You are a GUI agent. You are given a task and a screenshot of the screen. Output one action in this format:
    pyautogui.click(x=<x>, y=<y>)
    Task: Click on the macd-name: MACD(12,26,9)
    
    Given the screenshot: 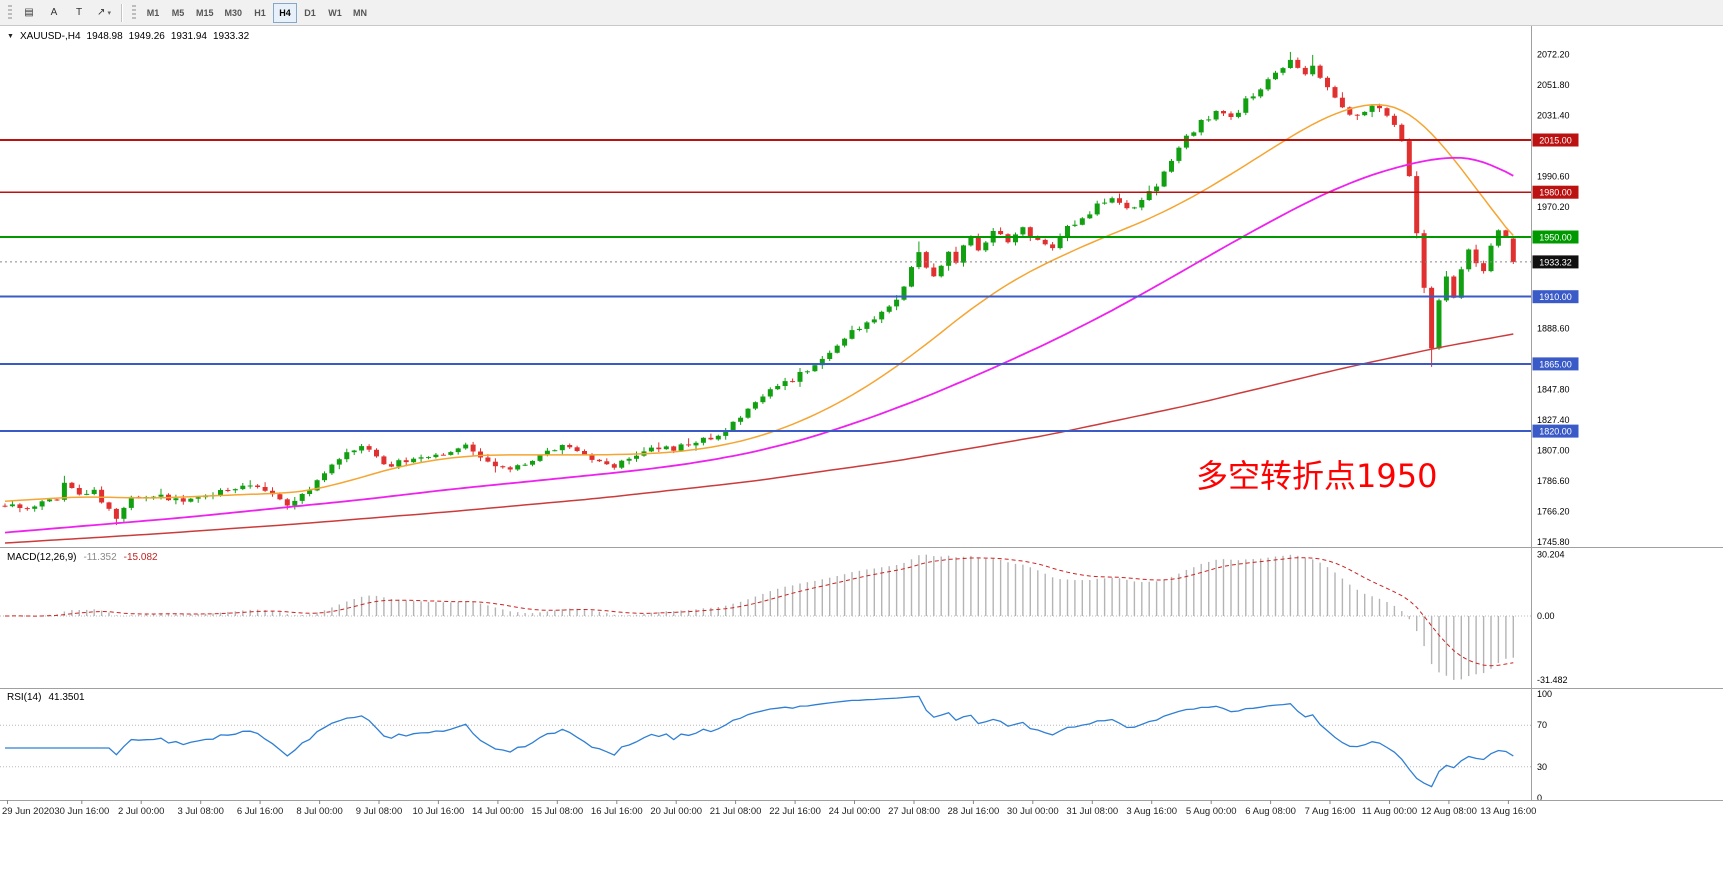 What is the action you would take?
    pyautogui.click(x=42, y=557)
    